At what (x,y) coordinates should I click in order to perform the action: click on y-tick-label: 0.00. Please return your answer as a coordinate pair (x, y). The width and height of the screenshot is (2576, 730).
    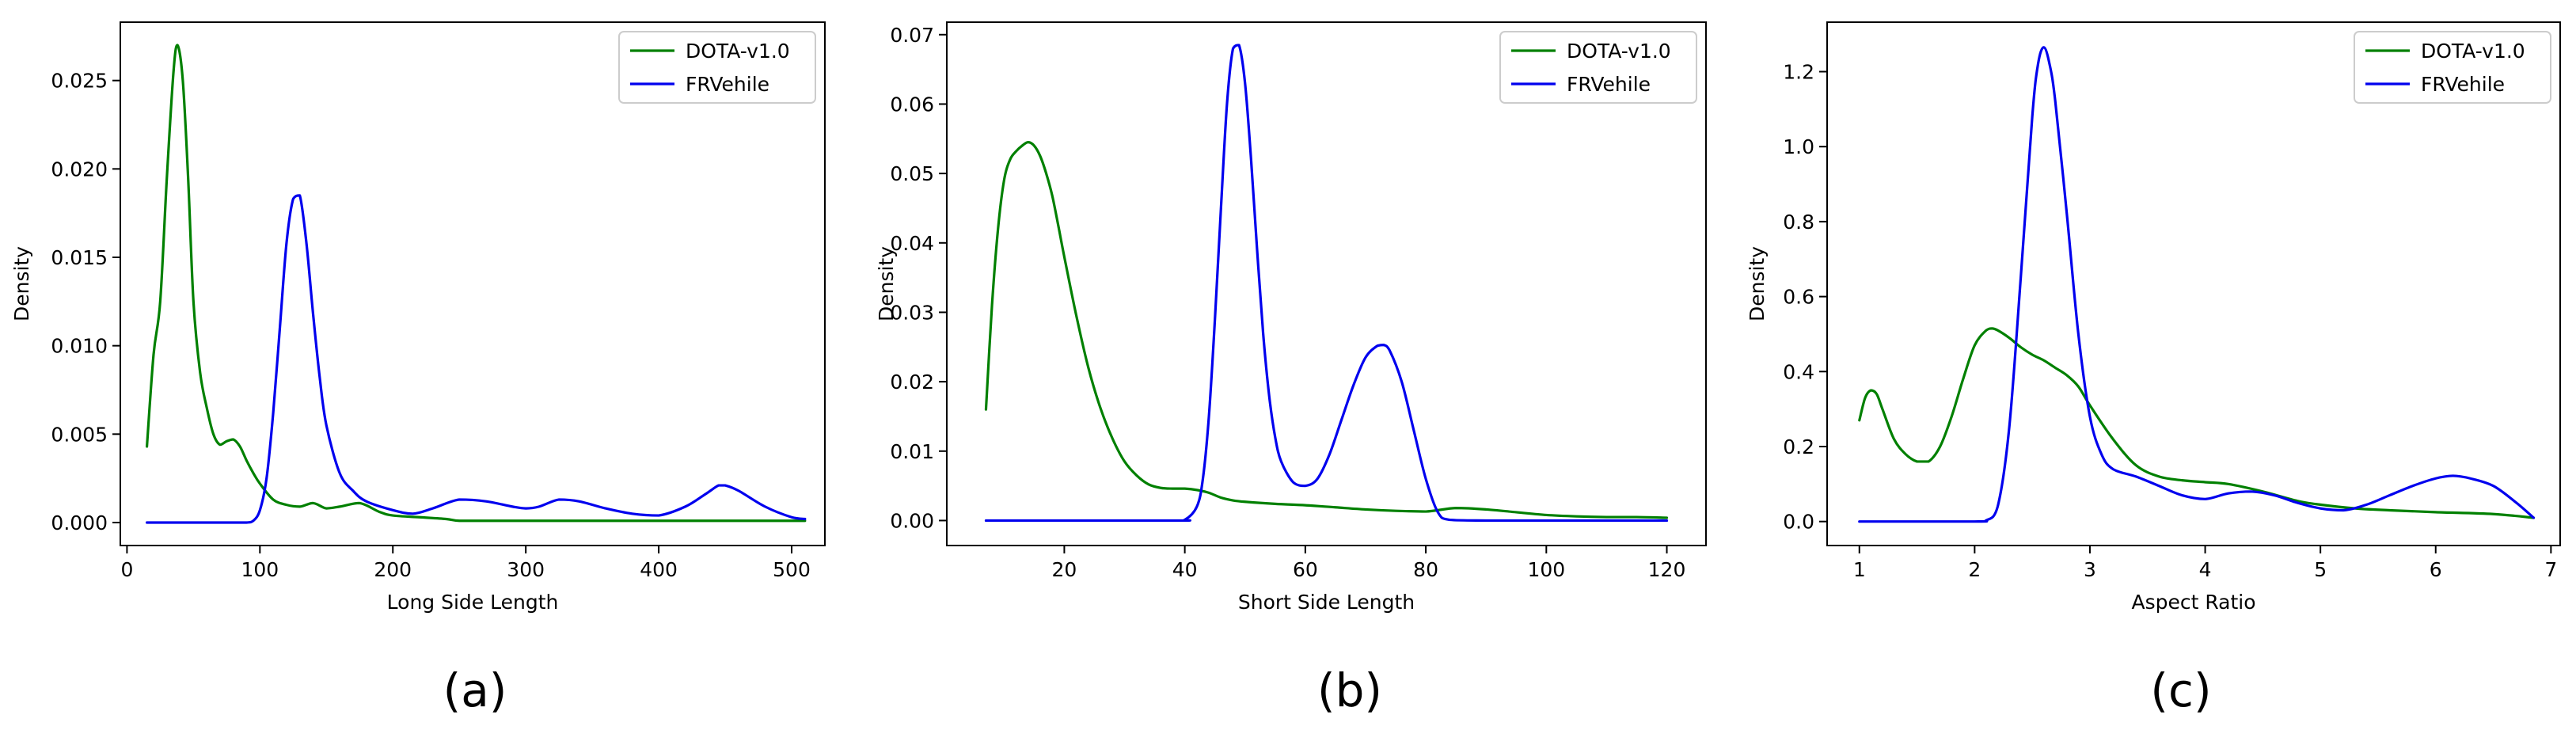
    Looking at the image, I should click on (912, 520).